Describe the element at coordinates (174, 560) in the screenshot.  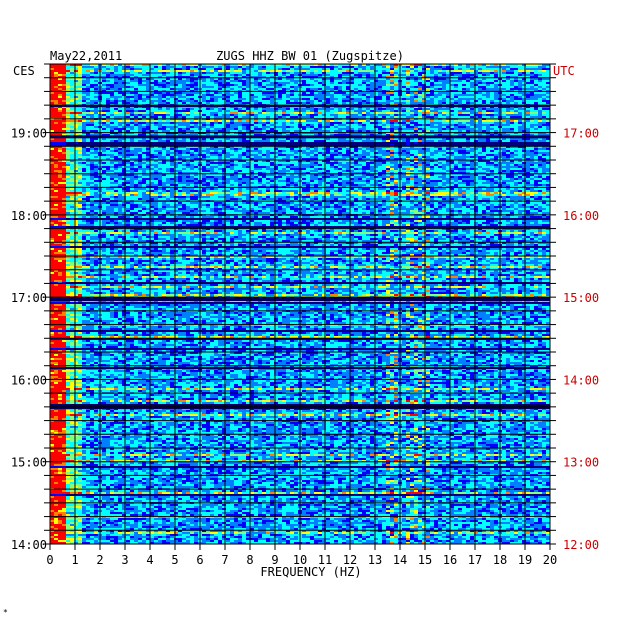
I see `x-tick-label: 5` at that location.